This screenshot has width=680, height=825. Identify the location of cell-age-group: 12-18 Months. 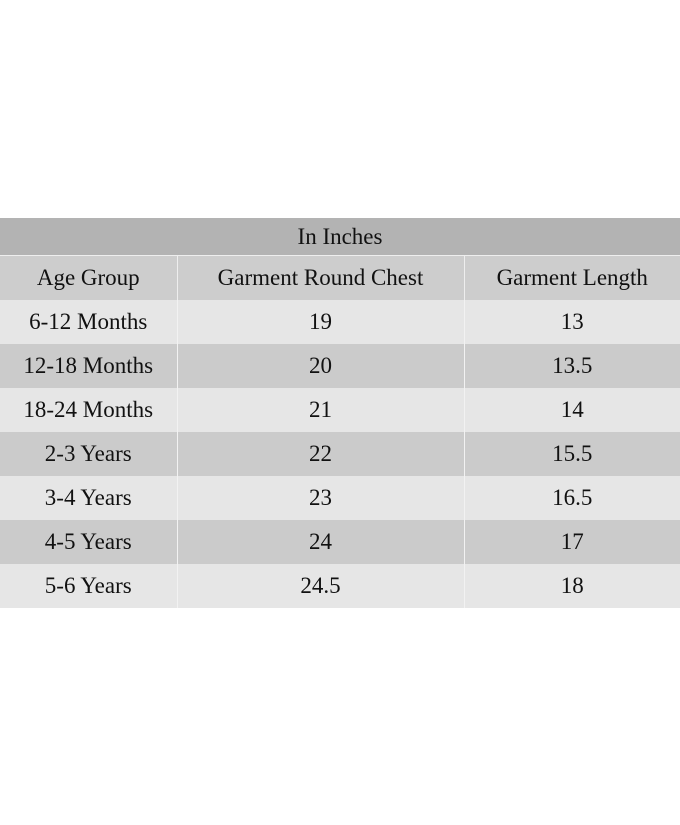
(88, 366).